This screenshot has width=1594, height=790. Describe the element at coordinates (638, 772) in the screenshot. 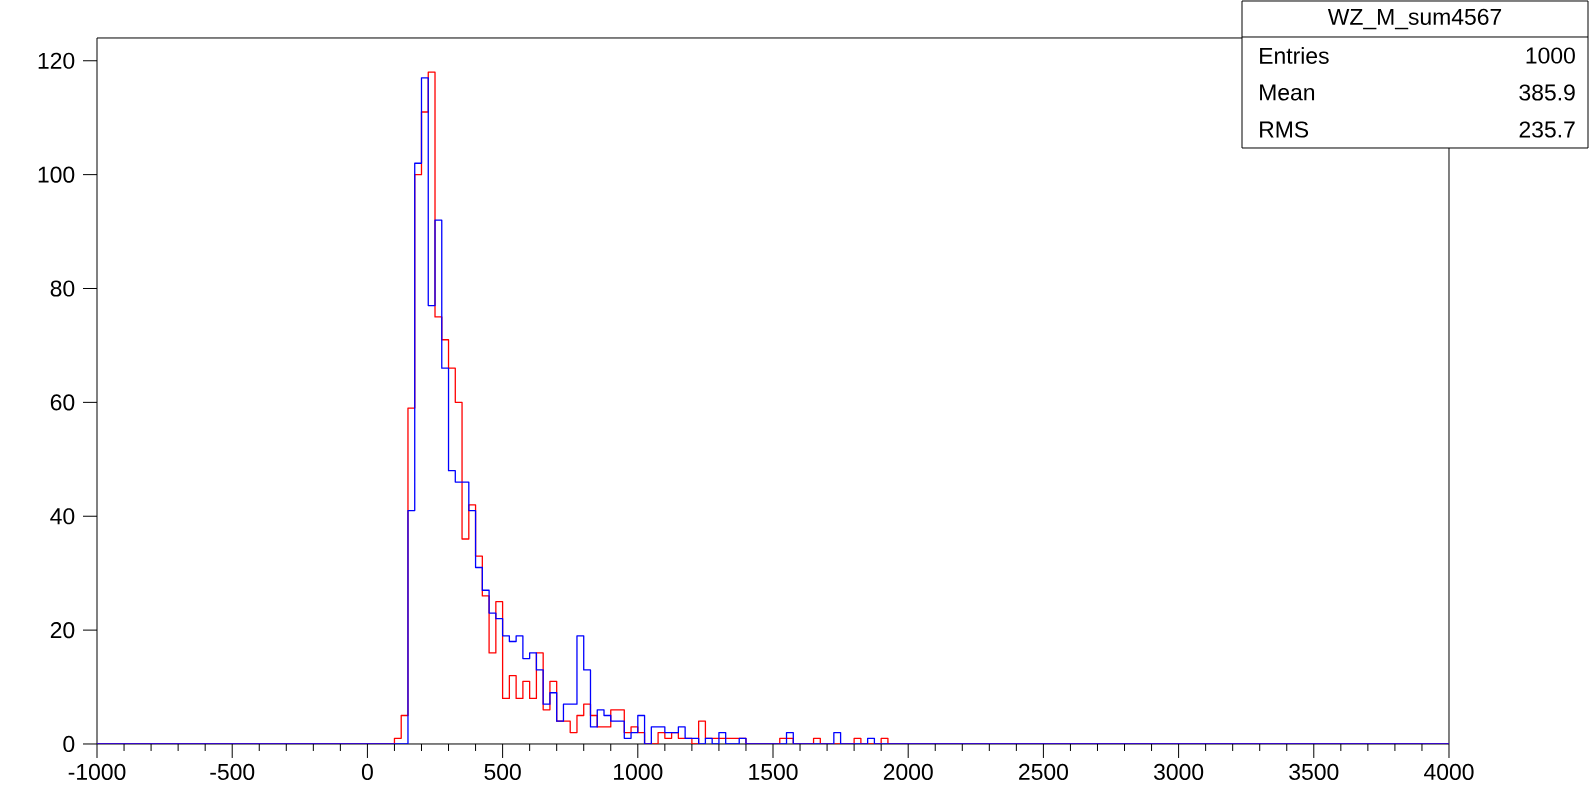

I see `x-tick-label: 1000` at that location.